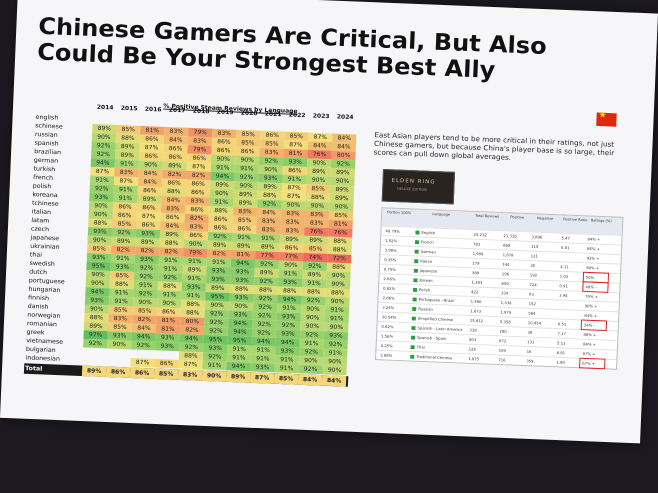 This screenshot has width=658, height=493. What do you see at coordinates (413, 182) in the screenshot?
I see `game-title: ELDEN RING` at bounding box center [413, 182].